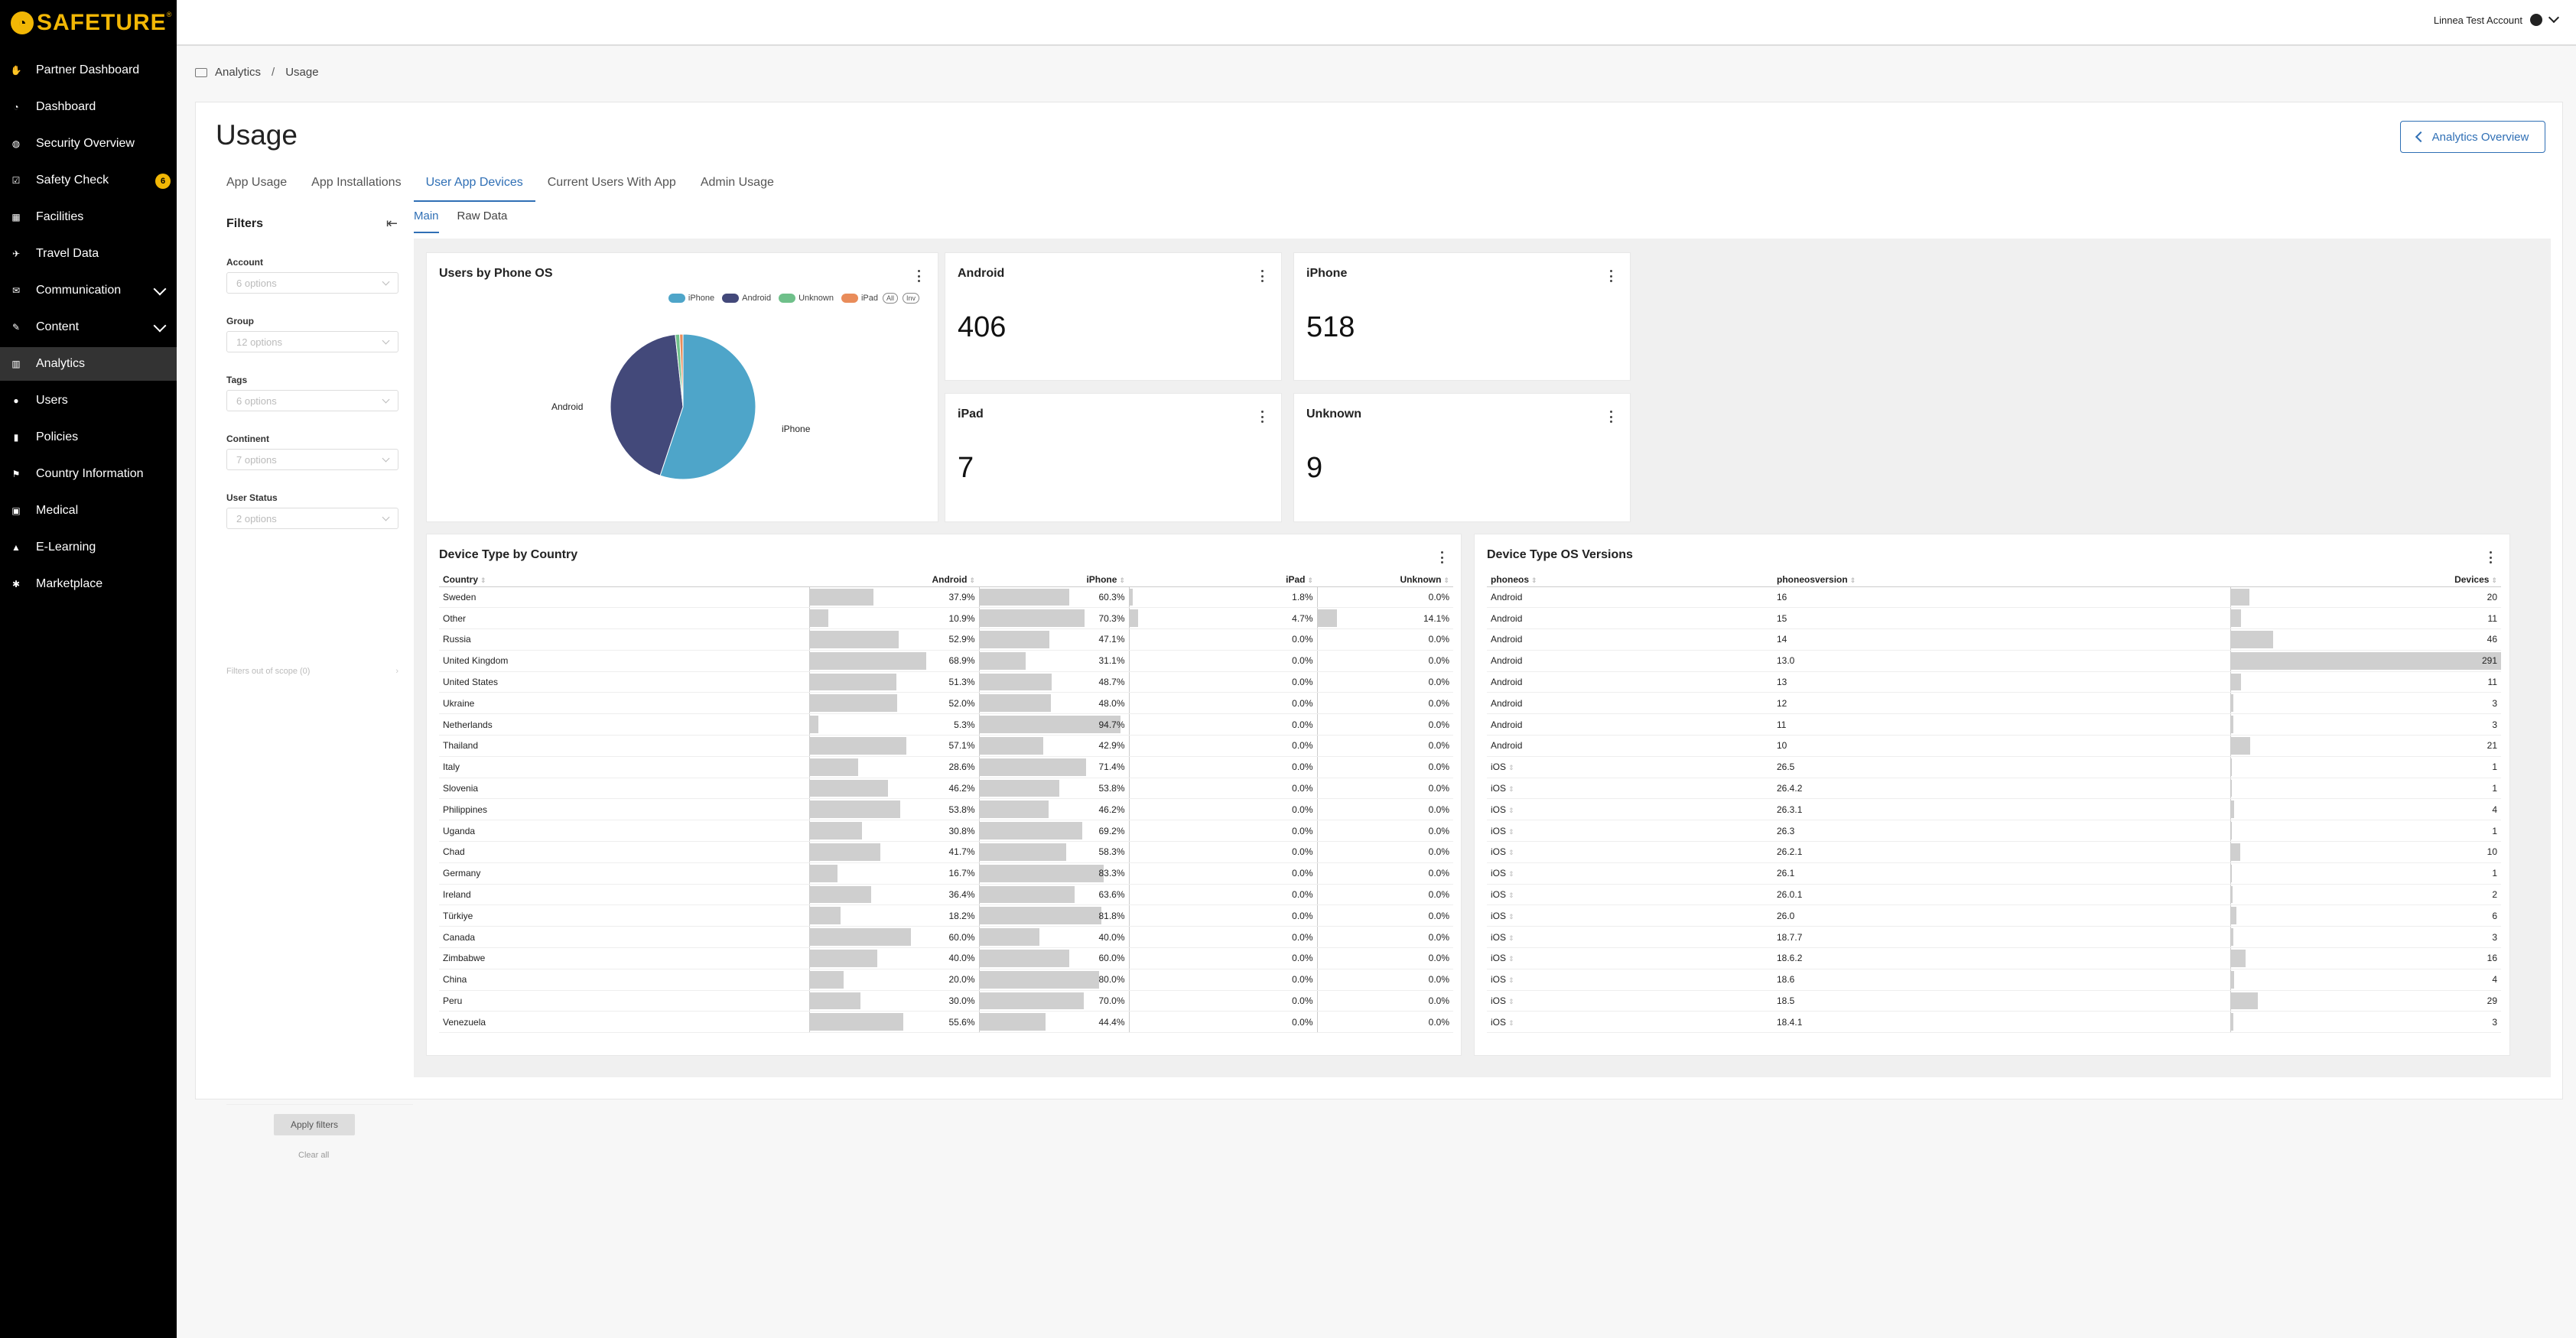 This screenshot has width=2576, height=1338. I want to click on column-header: Unknown ⇕, so click(1385, 580).